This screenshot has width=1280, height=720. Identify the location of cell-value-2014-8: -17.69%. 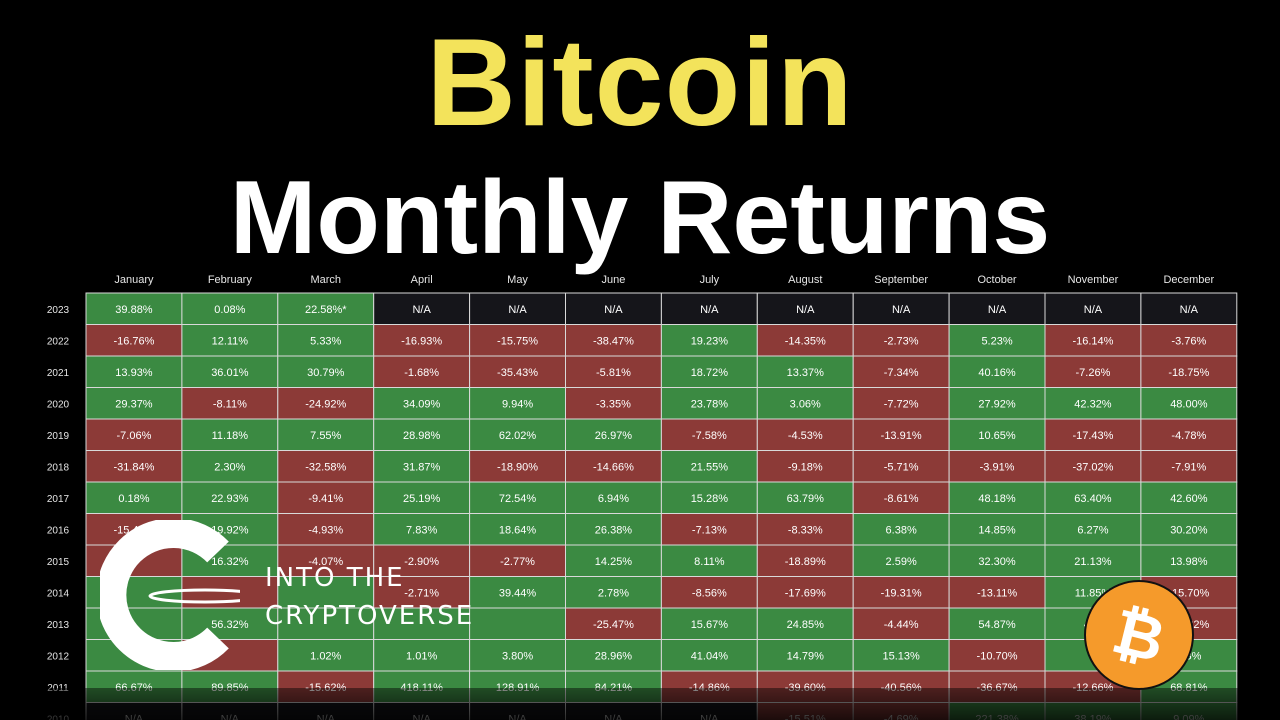
(805, 593).